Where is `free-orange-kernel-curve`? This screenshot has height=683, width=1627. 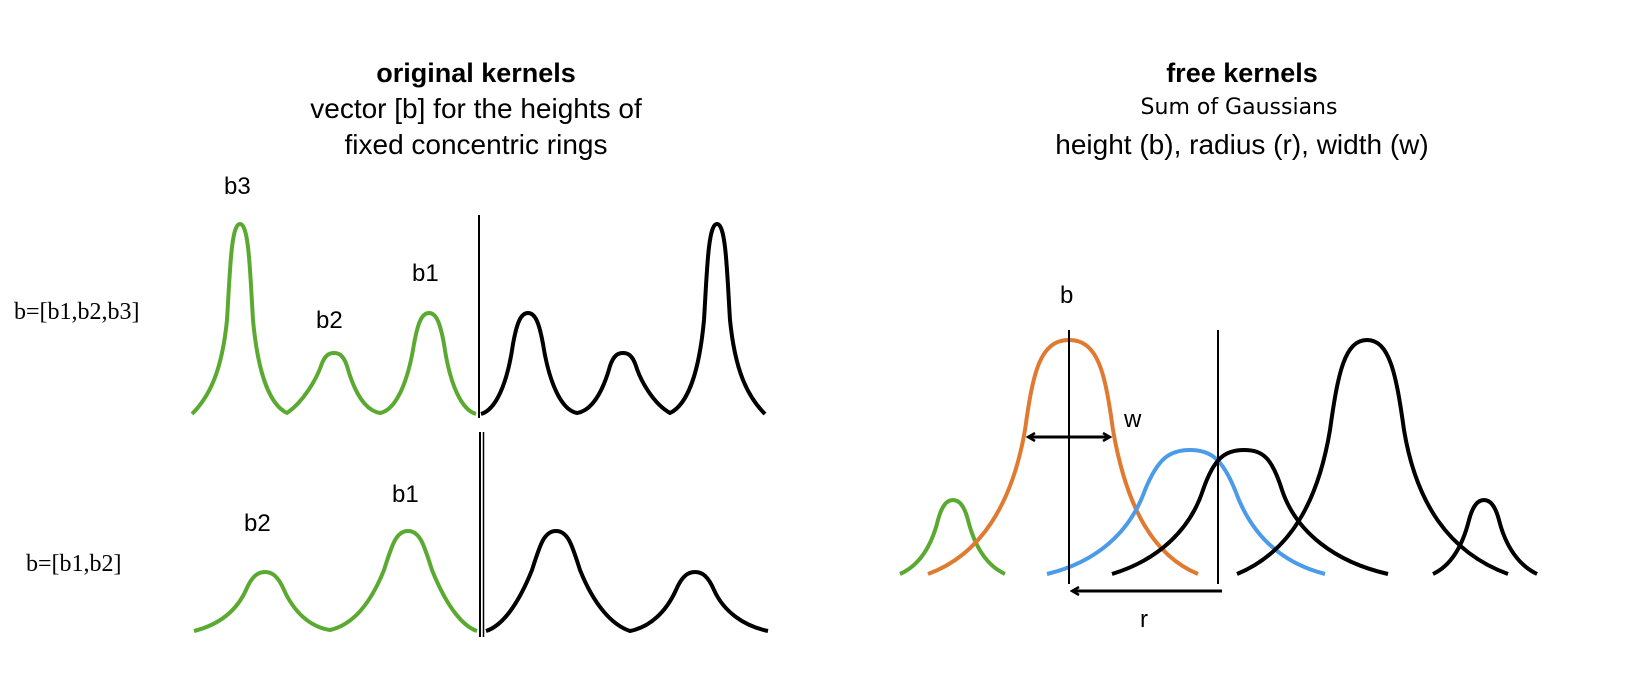
free-orange-kernel-curve is located at coordinates (1063, 457).